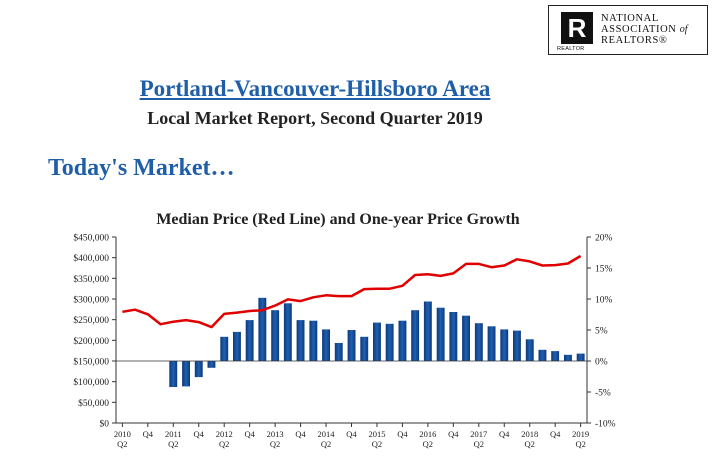 The image size is (718, 460). Describe the element at coordinates (91, 300) in the screenshot. I see `y-left-tick-label: $300,000` at that location.